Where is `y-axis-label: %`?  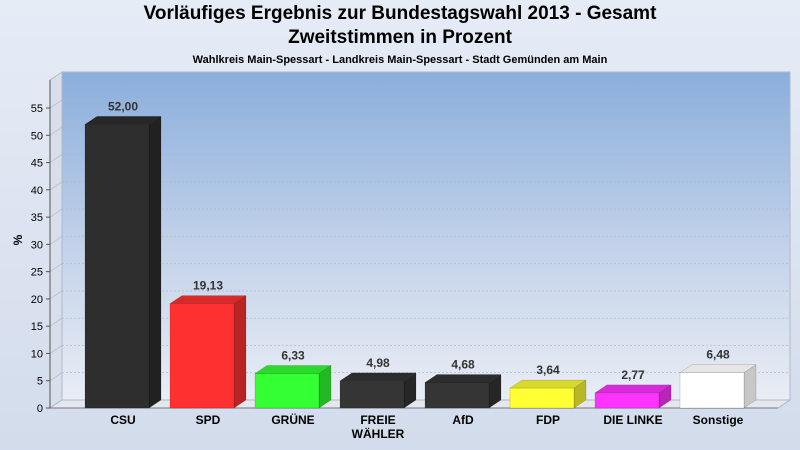
y-axis-label: % is located at coordinates (18, 239).